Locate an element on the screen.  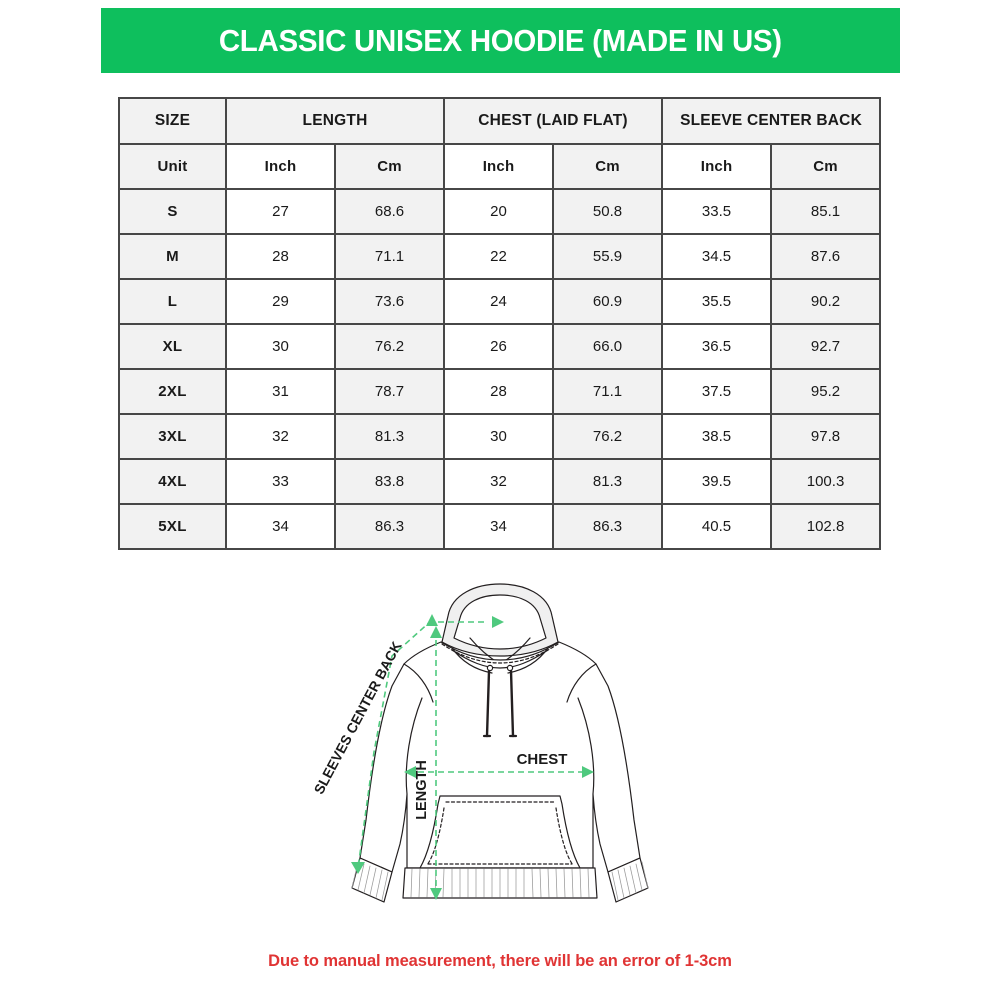
unit-chest-cm: Cm is located at coordinates (608, 166).